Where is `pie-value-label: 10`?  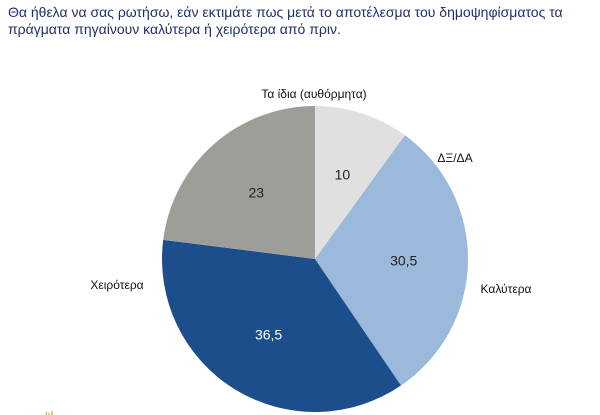
pie-value-label: 10 is located at coordinates (343, 175).